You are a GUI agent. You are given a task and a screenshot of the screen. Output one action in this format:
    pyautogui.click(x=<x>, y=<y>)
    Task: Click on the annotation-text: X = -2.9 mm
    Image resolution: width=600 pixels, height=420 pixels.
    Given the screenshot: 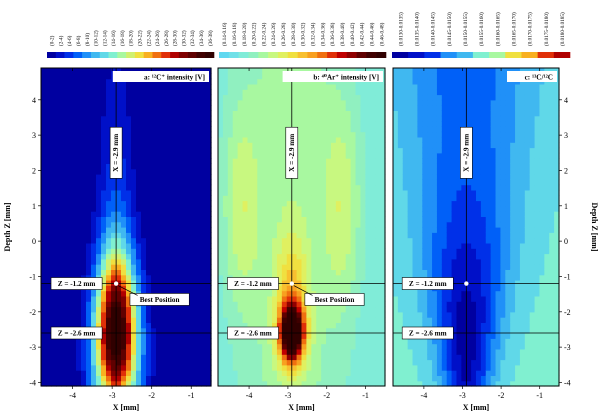 What is the action you would take?
    pyautogui.click(x=116, y=153)
    